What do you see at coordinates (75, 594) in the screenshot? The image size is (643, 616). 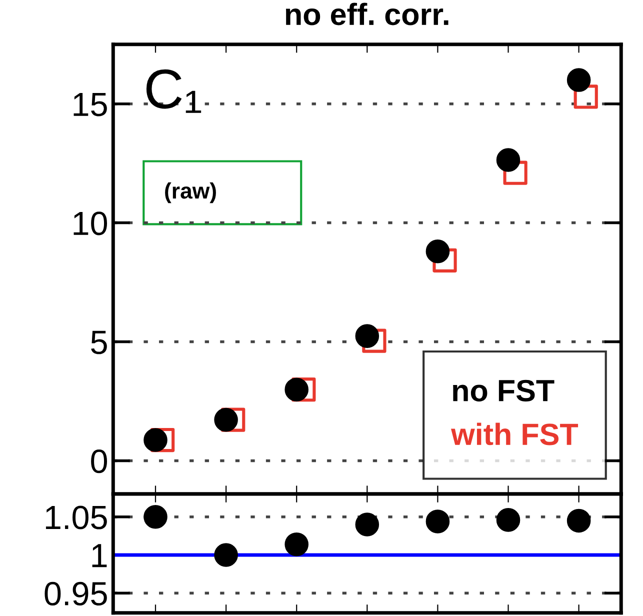 I see `y-tick-label: 0.95` at bounding box center [75, 594].